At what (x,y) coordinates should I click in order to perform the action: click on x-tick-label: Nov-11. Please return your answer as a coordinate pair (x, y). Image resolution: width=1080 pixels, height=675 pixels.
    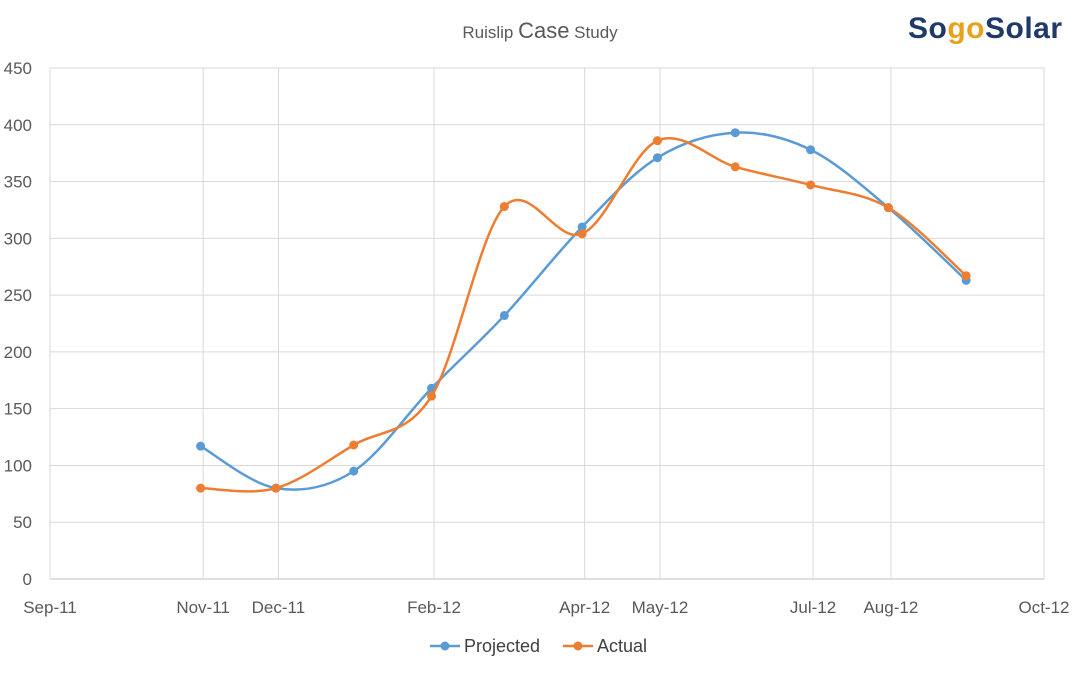
    Looking at the image, I should click on (203, 607).